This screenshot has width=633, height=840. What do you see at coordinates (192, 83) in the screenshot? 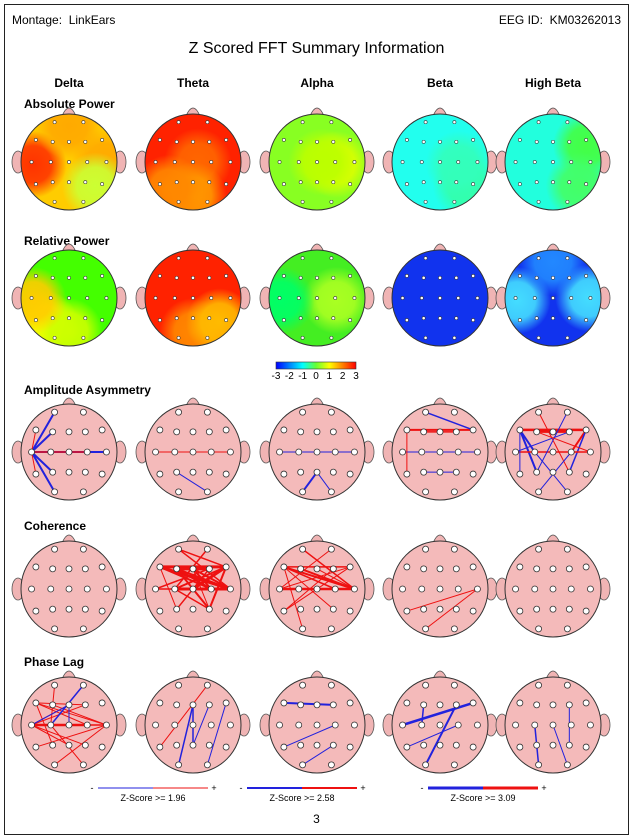
I see `band-header-theta: Theta` at bounding box center [192, 83].